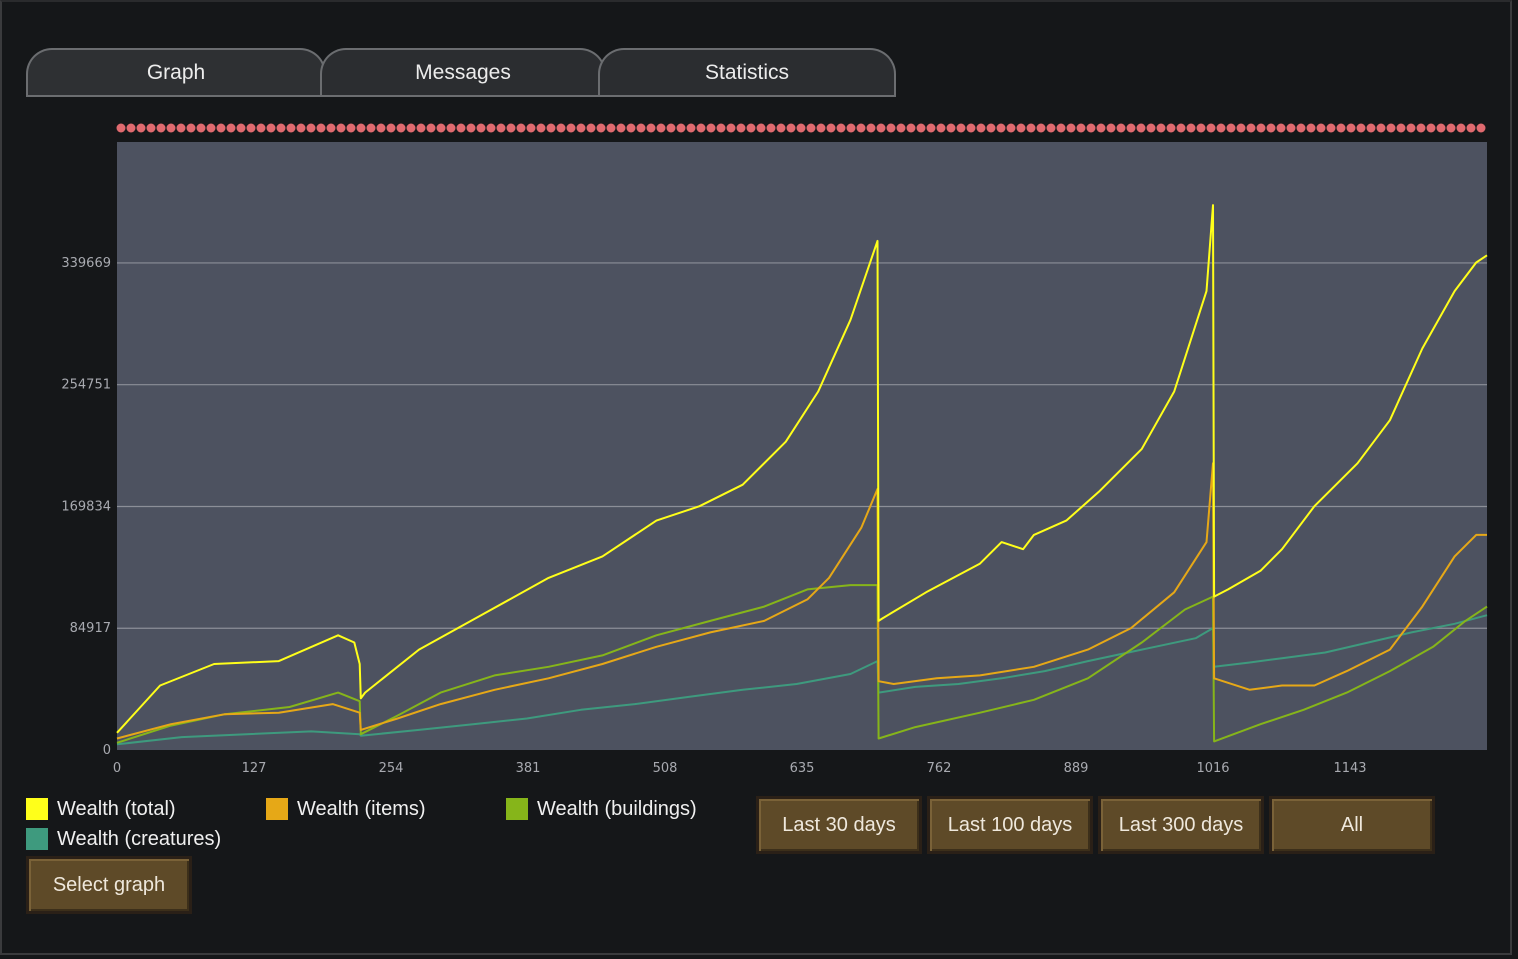 This screenshot has width=1518, height=959. Describe the element at coordinates (839, 825) in the screenshot. I see `last-30-days-button: Last 30 days` at that location.